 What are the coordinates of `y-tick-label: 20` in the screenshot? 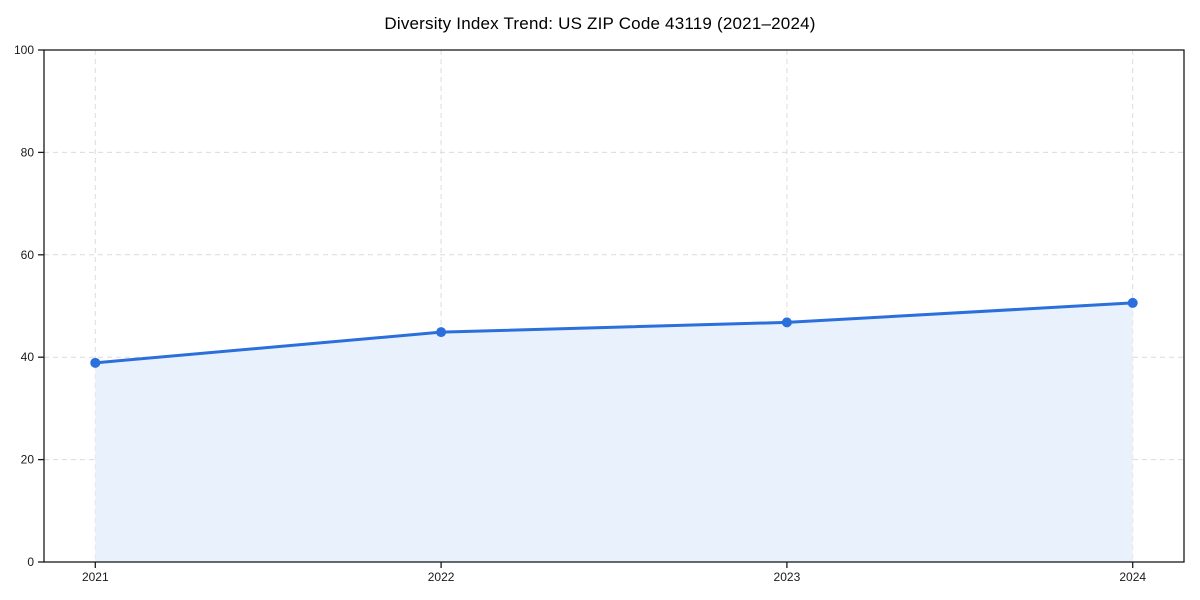 It's located at (28, 460).